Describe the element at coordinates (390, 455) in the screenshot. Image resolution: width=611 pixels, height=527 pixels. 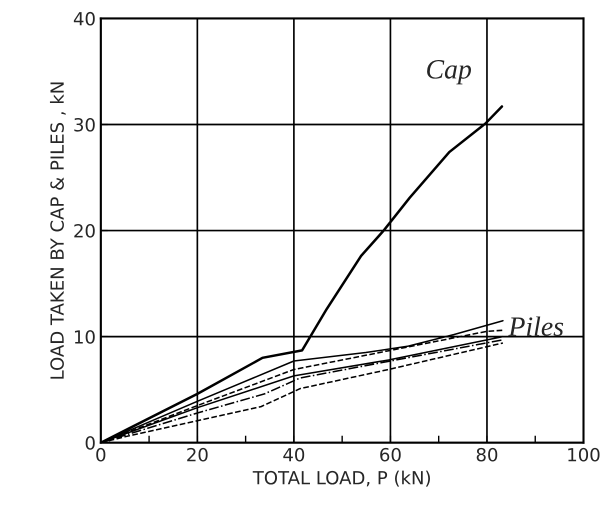
I see `x-tick-label: 60` at that location.